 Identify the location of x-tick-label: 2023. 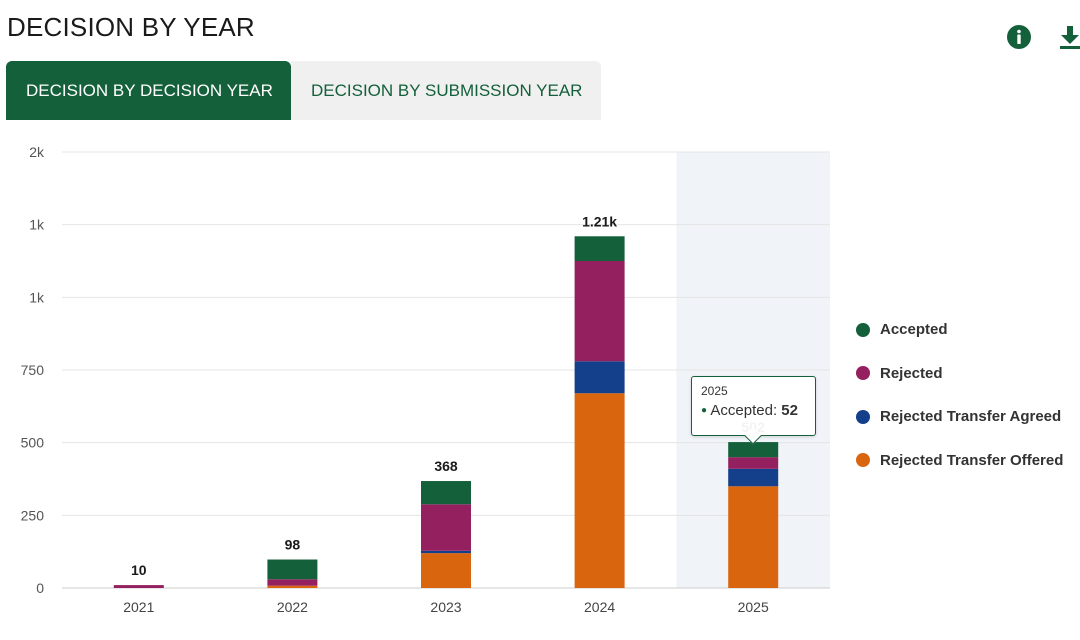
(445, 607).